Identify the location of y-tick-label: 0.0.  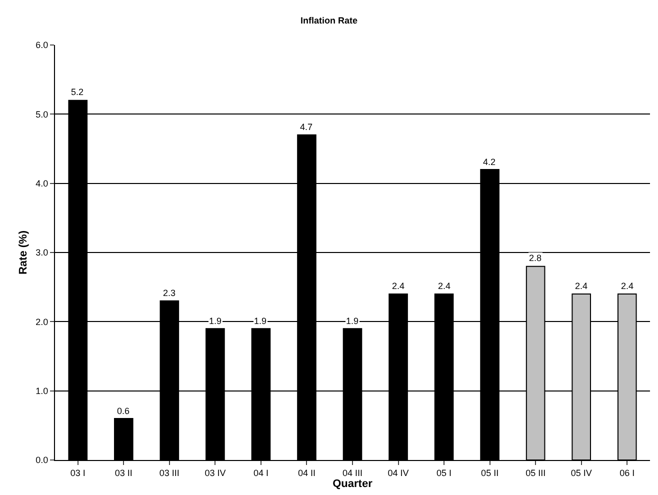
(42, 460).